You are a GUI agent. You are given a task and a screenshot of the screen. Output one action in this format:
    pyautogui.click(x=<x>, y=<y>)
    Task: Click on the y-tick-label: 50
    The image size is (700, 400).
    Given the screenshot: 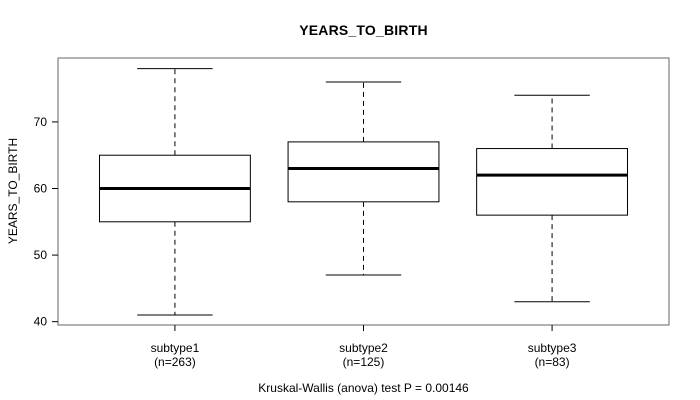 What is the action you would take?
    pyautogui.click(x=41, y=255)
    